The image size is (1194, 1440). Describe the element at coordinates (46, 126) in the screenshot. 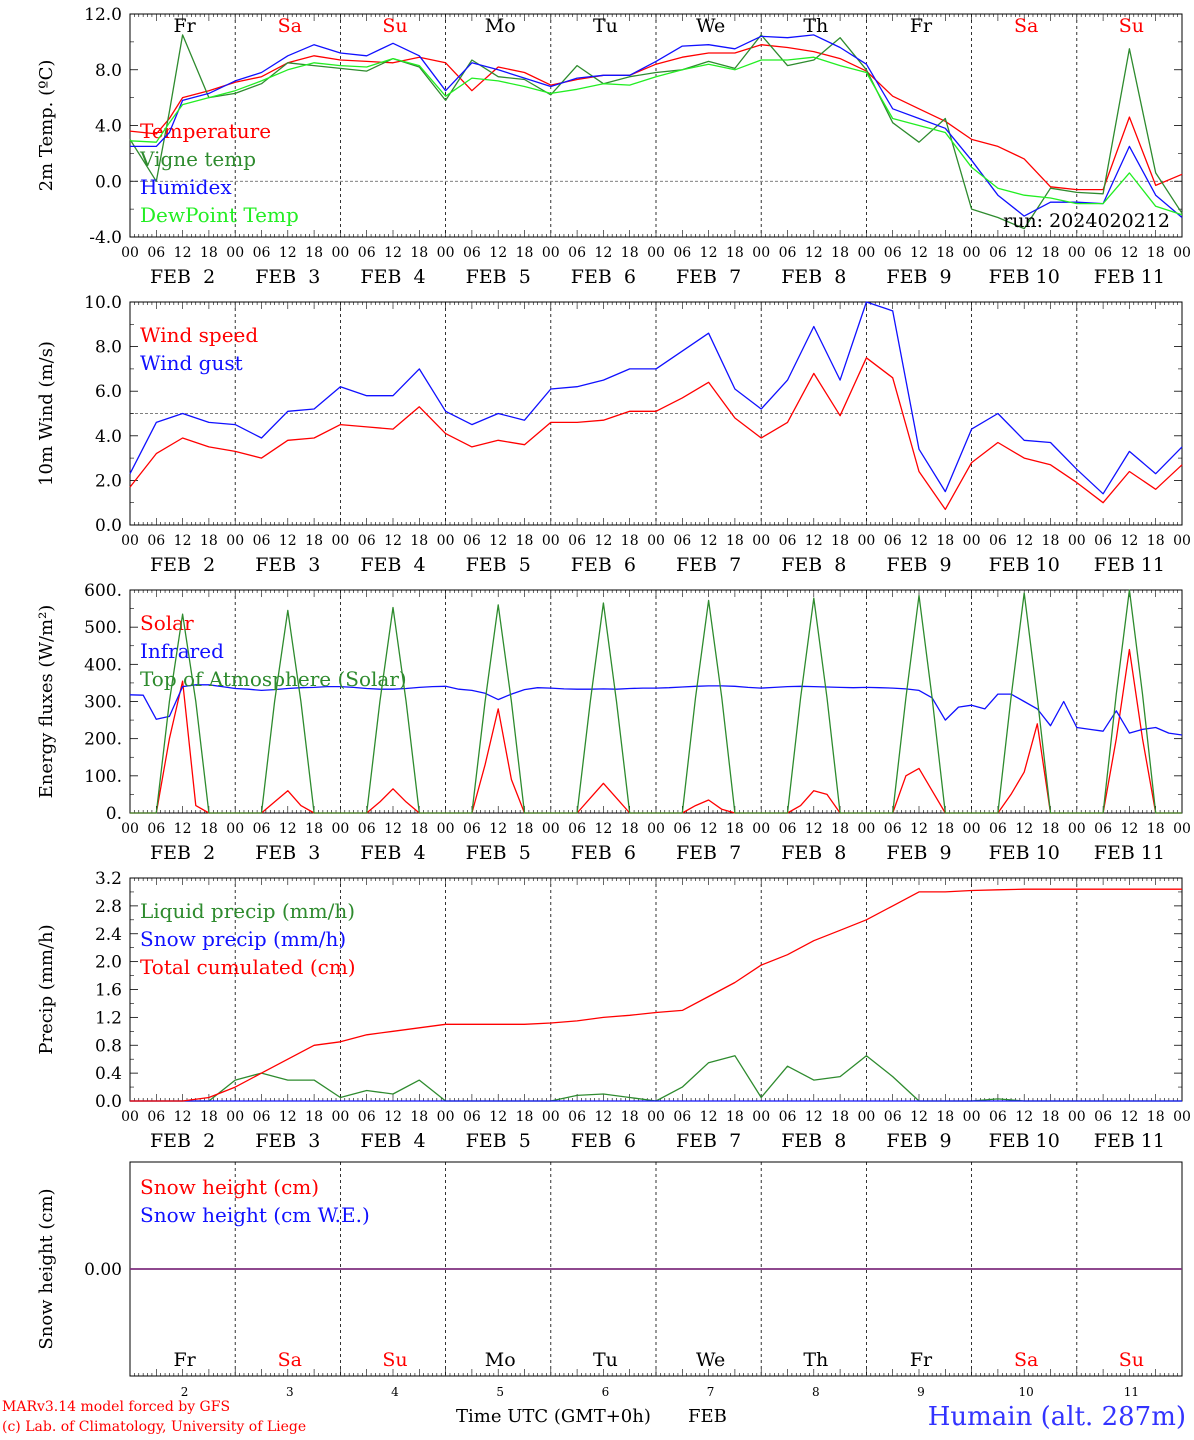

I see `y-axis-label: 2m Temp. (ºC)` at that location.